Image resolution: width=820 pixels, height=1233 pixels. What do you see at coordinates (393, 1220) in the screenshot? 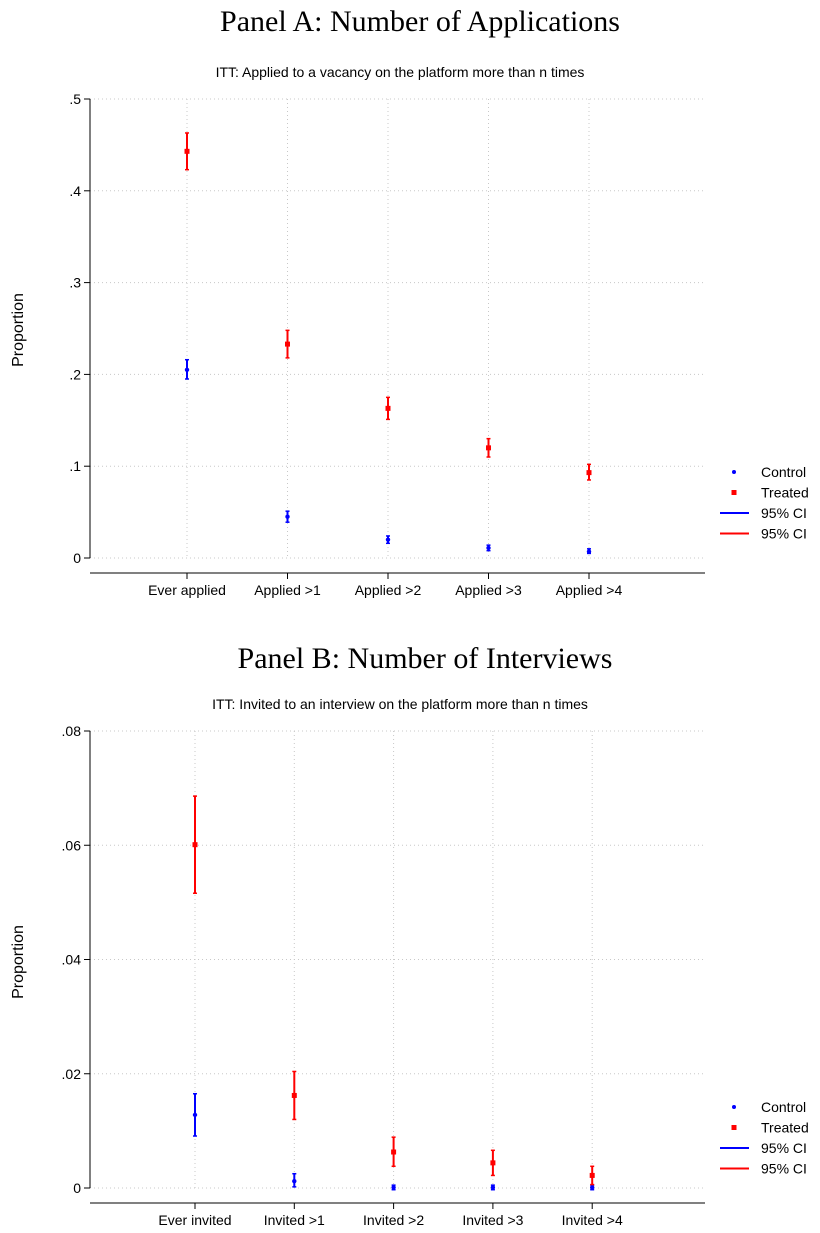
I see `panel-b-x-tick-label: Invited >2` at bounding box center [393, 1220].